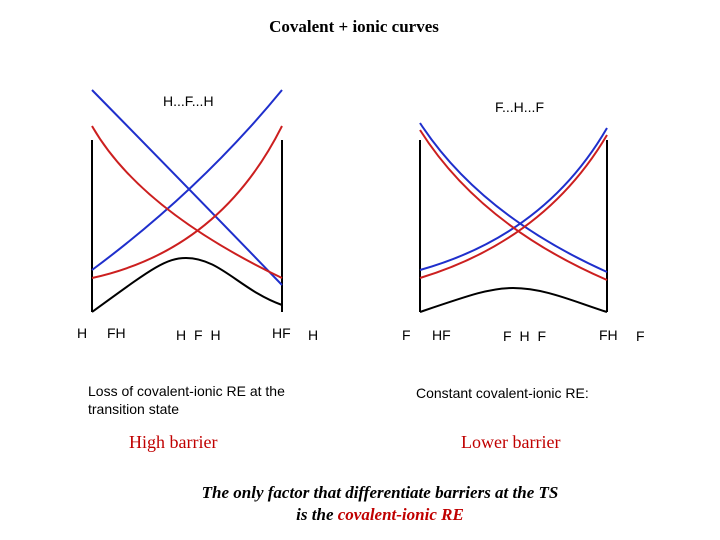 This screenshot has height=540, width=720. Describe the element at coordinates (116, 333) in the screenshot. I see `left-axis-label-2: FH` at that location.